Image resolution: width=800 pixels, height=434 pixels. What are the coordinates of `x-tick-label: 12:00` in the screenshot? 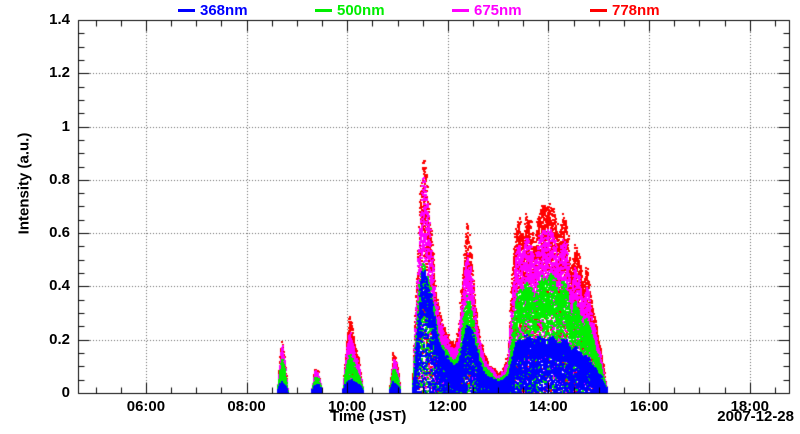 It's located at (448, 406).